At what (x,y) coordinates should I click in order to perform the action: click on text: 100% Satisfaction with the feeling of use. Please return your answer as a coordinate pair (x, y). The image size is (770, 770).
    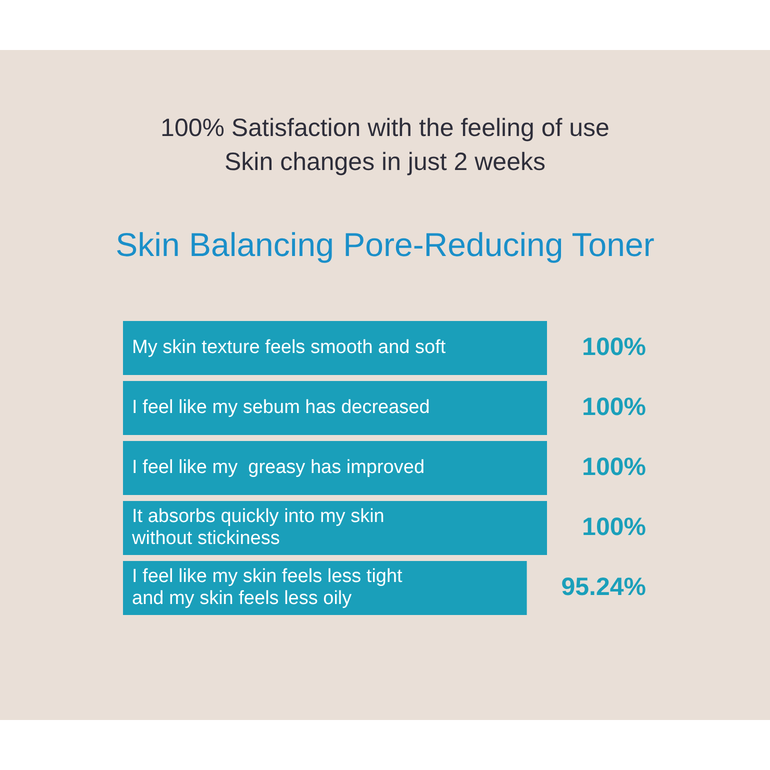
    Looking at the image, I should click on (385, 128).